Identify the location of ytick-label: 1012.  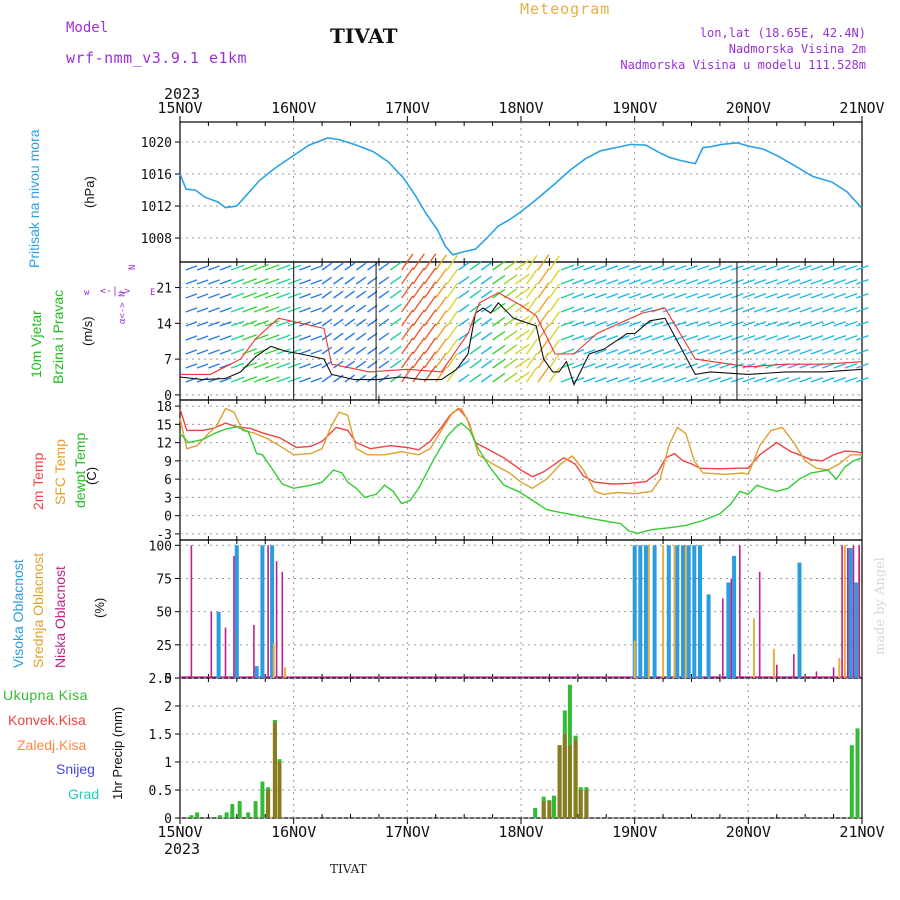
(156, 207).